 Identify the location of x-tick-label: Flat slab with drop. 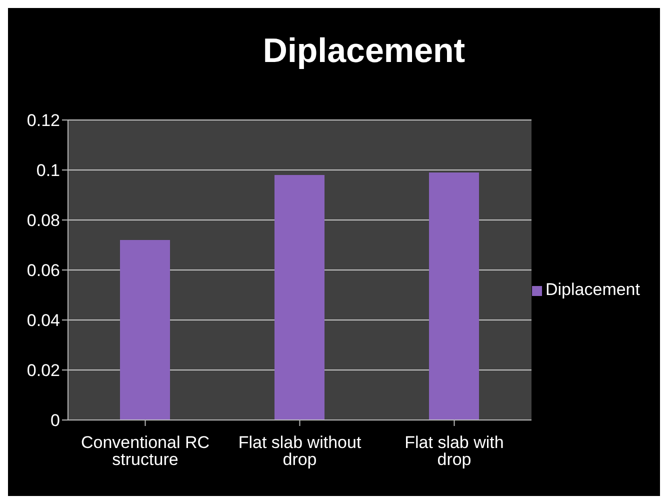
(454, 451).